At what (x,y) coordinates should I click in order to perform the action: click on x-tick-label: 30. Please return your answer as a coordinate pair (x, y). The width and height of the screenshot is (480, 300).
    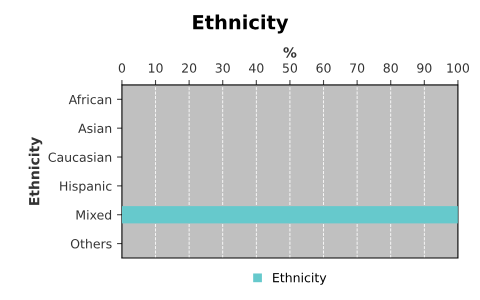
    Looking at the image, I should click on (223, 68).